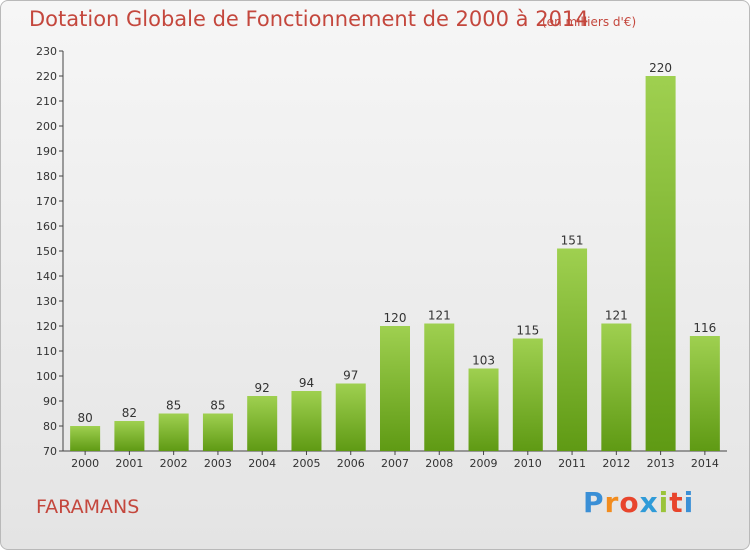 The image size is (750, 550). What do you see at coordinates (46, 201) in the screenshot?
I see `y-tick-label: 170` at bounding box center [46, 201].